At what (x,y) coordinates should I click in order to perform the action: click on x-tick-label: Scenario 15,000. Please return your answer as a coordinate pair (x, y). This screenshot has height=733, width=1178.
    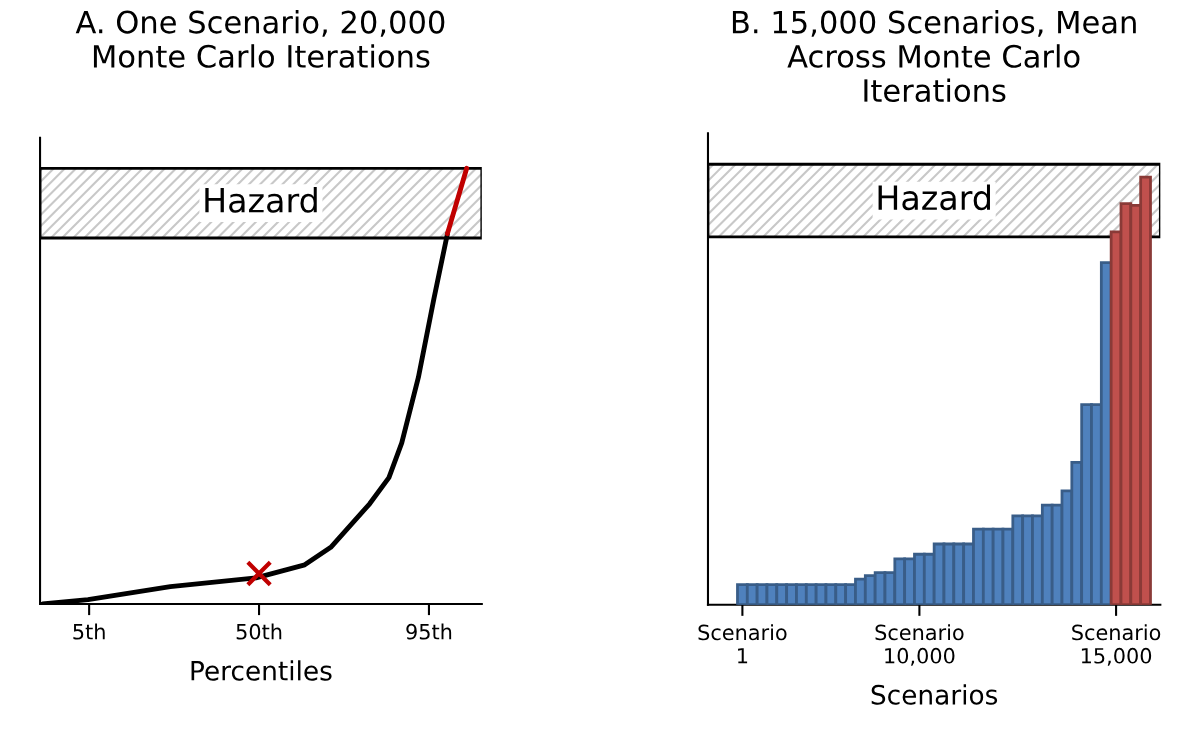
    Looking at the image, I should click on (1116, 645).